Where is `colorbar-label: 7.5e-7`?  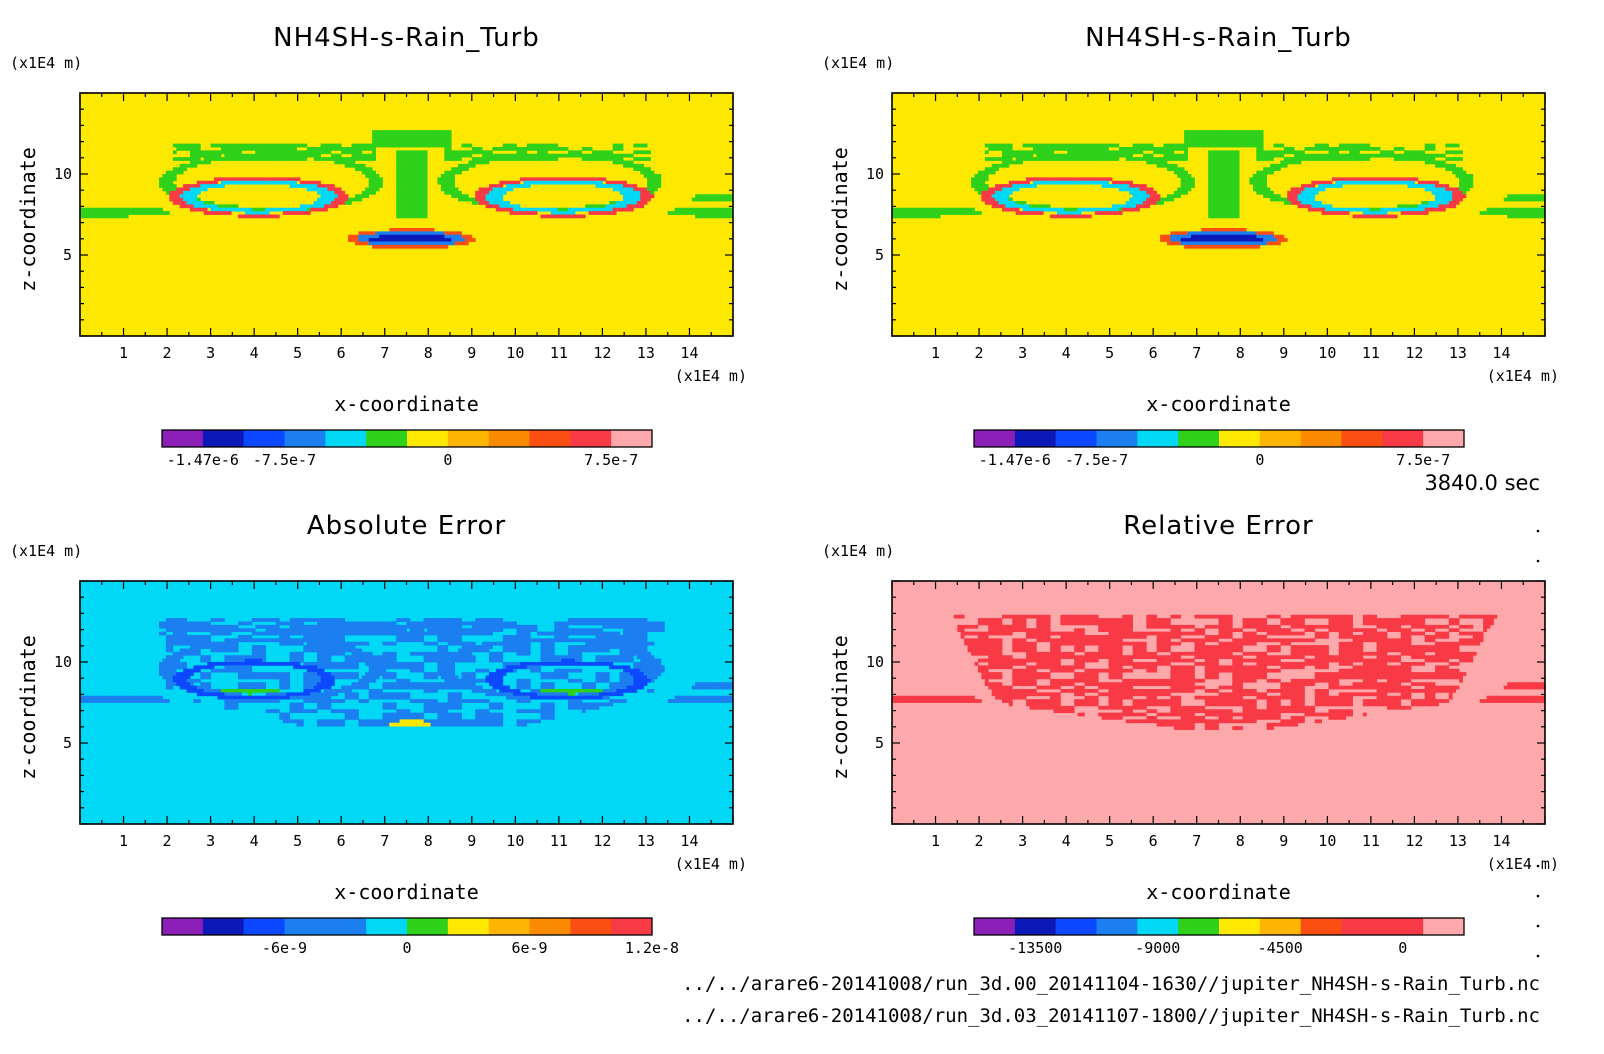
colorbar-label: 7.5e-7 is located at coordinates (1423, 460).